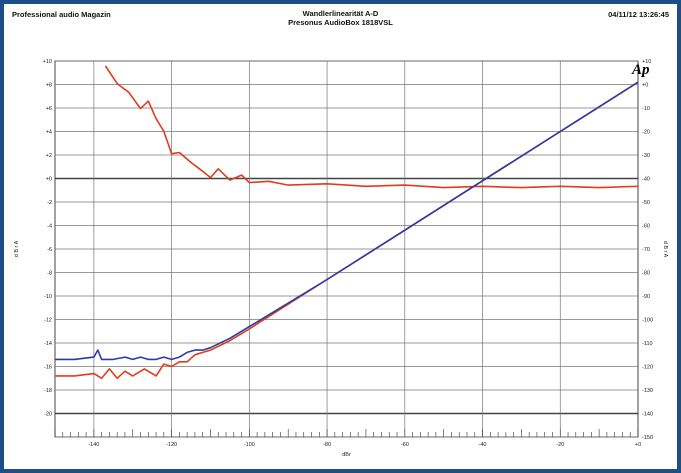  What do you see at coordinates (49, 203) in the screenshot?
I see `y-left-tick-label: -2` at bounding box center [49, 203].